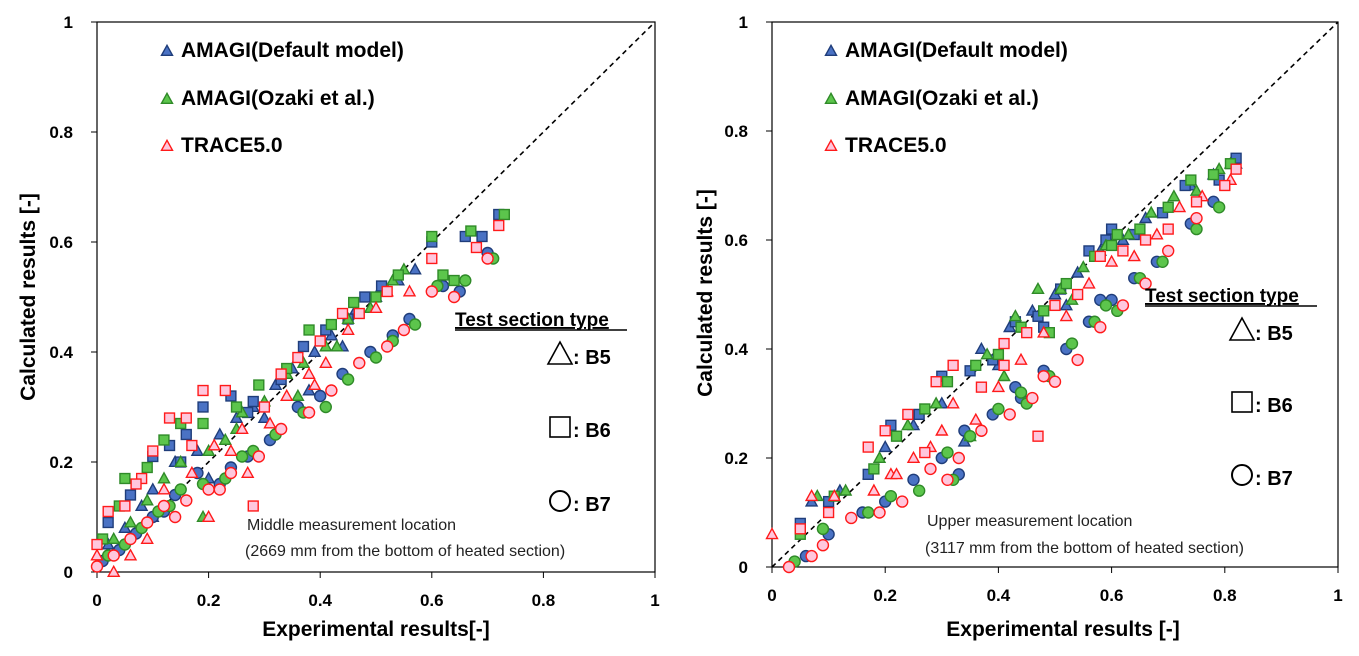 This screenshot has width=1359, height=656. I want to click on y-tick-label: 0, so click(743, 567).